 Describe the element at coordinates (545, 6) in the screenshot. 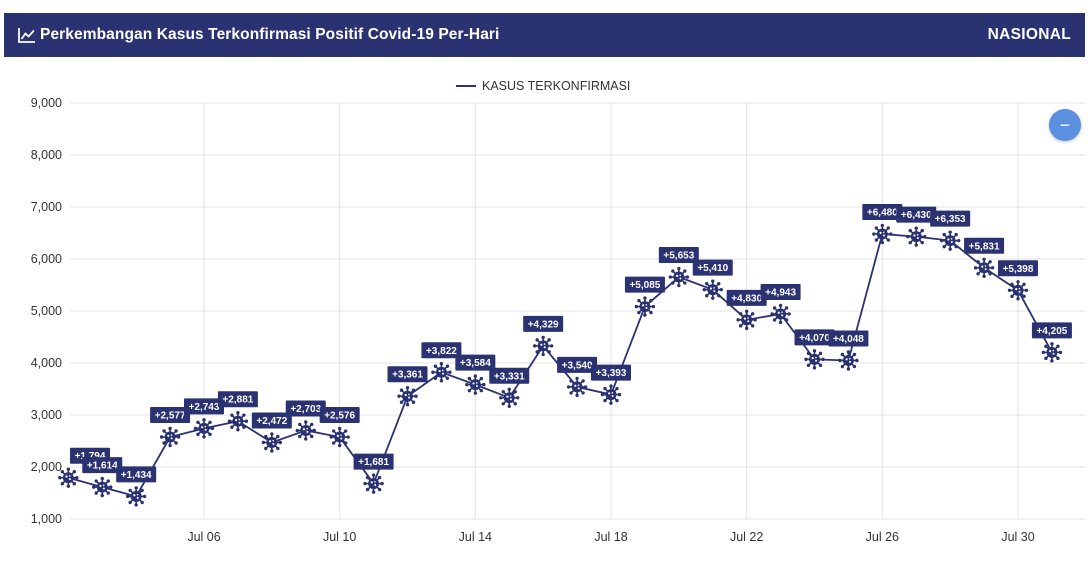

I see `top-strip` at that location.